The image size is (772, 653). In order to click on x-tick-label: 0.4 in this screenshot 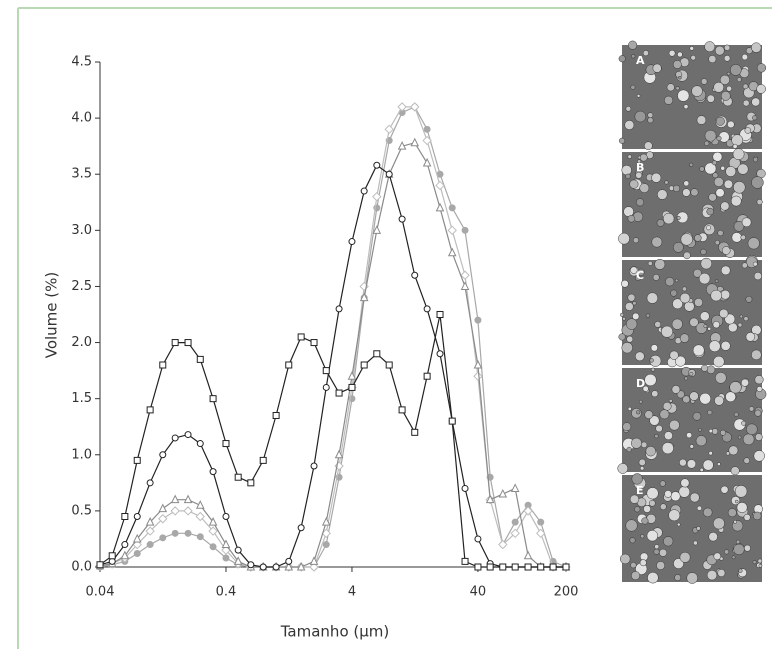, I will do `click(226, 592)`.